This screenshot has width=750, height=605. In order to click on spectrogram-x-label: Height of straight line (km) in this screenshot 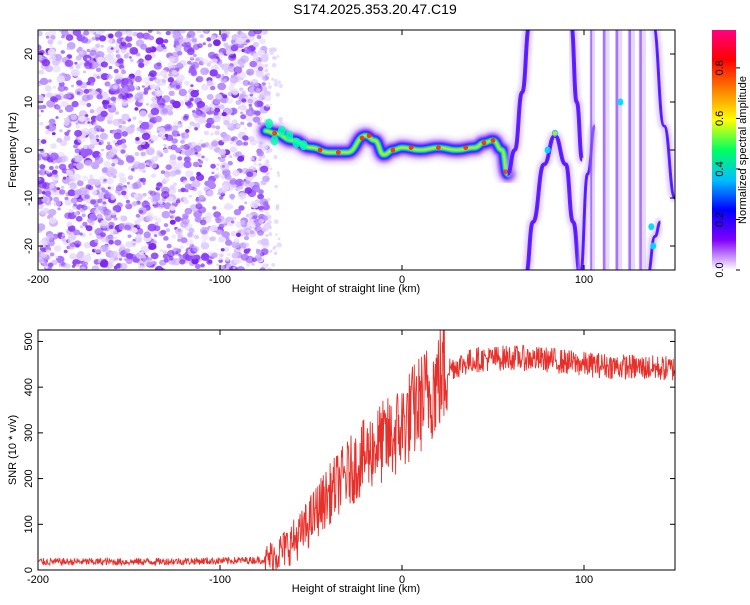, I will do `click(356, 289)`.